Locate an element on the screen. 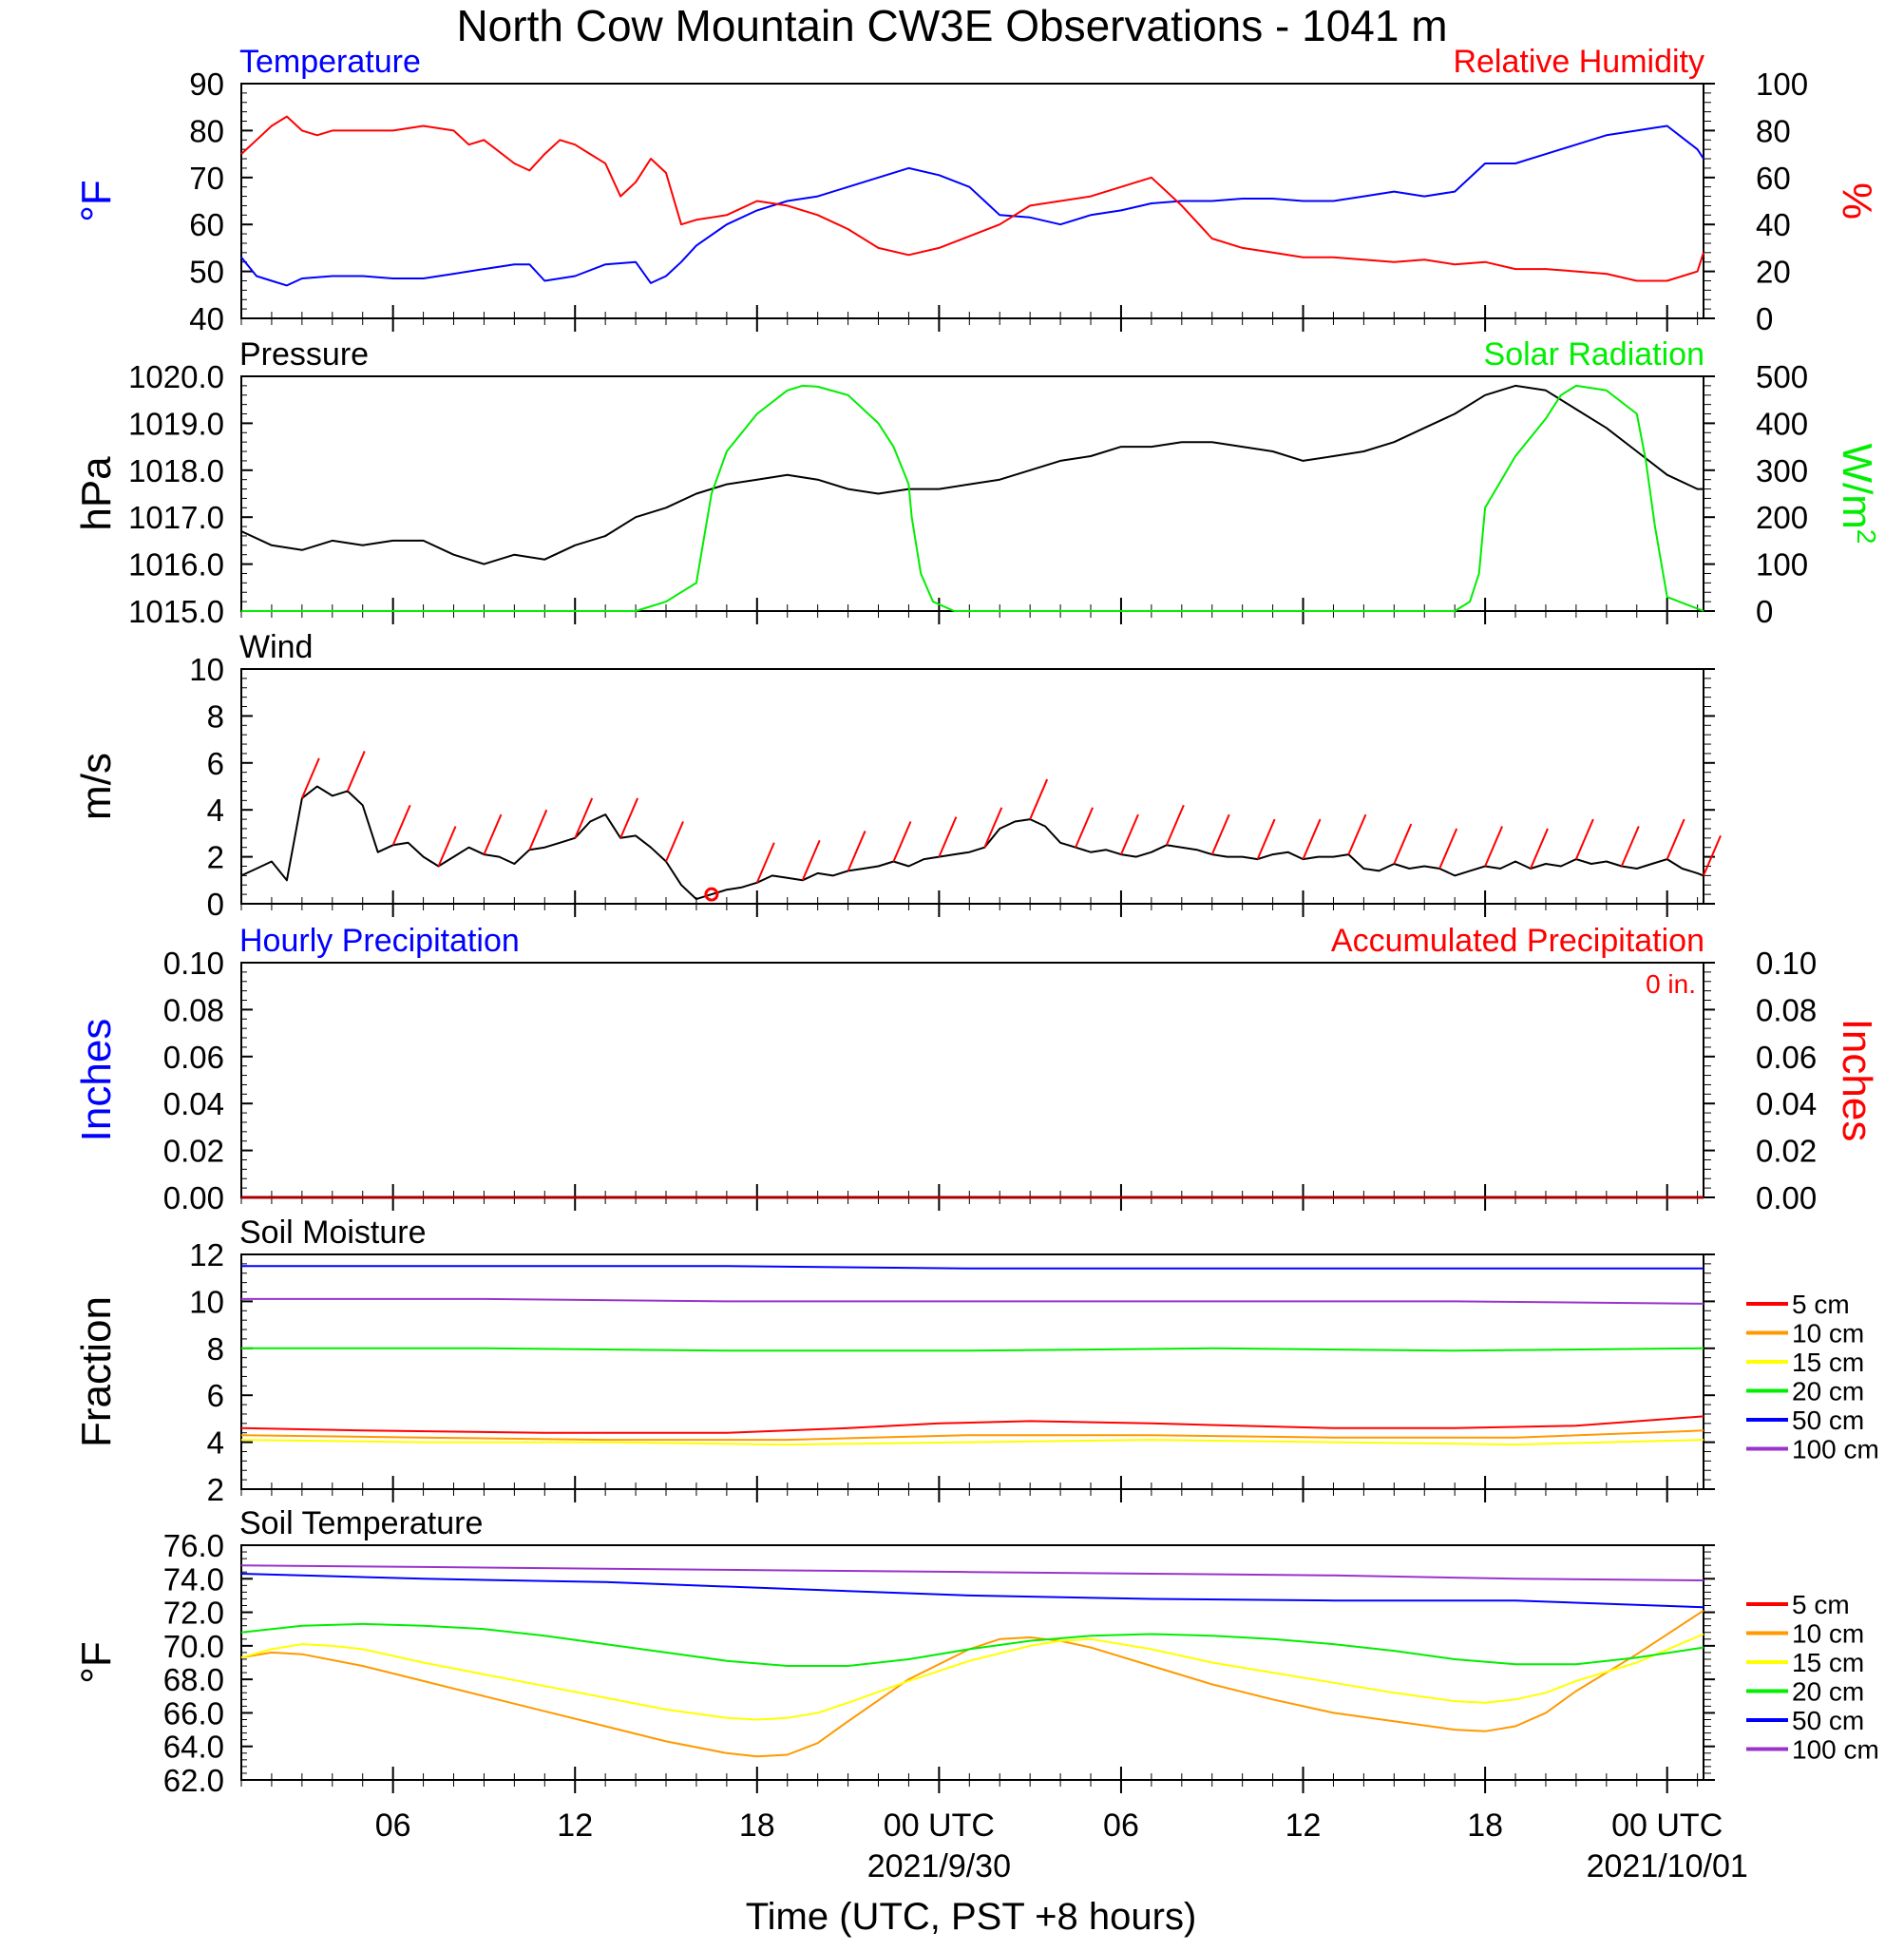 Image resolution: width=1904 pixels, height=1951 pixels. y-tick-label: 64.0 is located at coordinates (193, 1747).